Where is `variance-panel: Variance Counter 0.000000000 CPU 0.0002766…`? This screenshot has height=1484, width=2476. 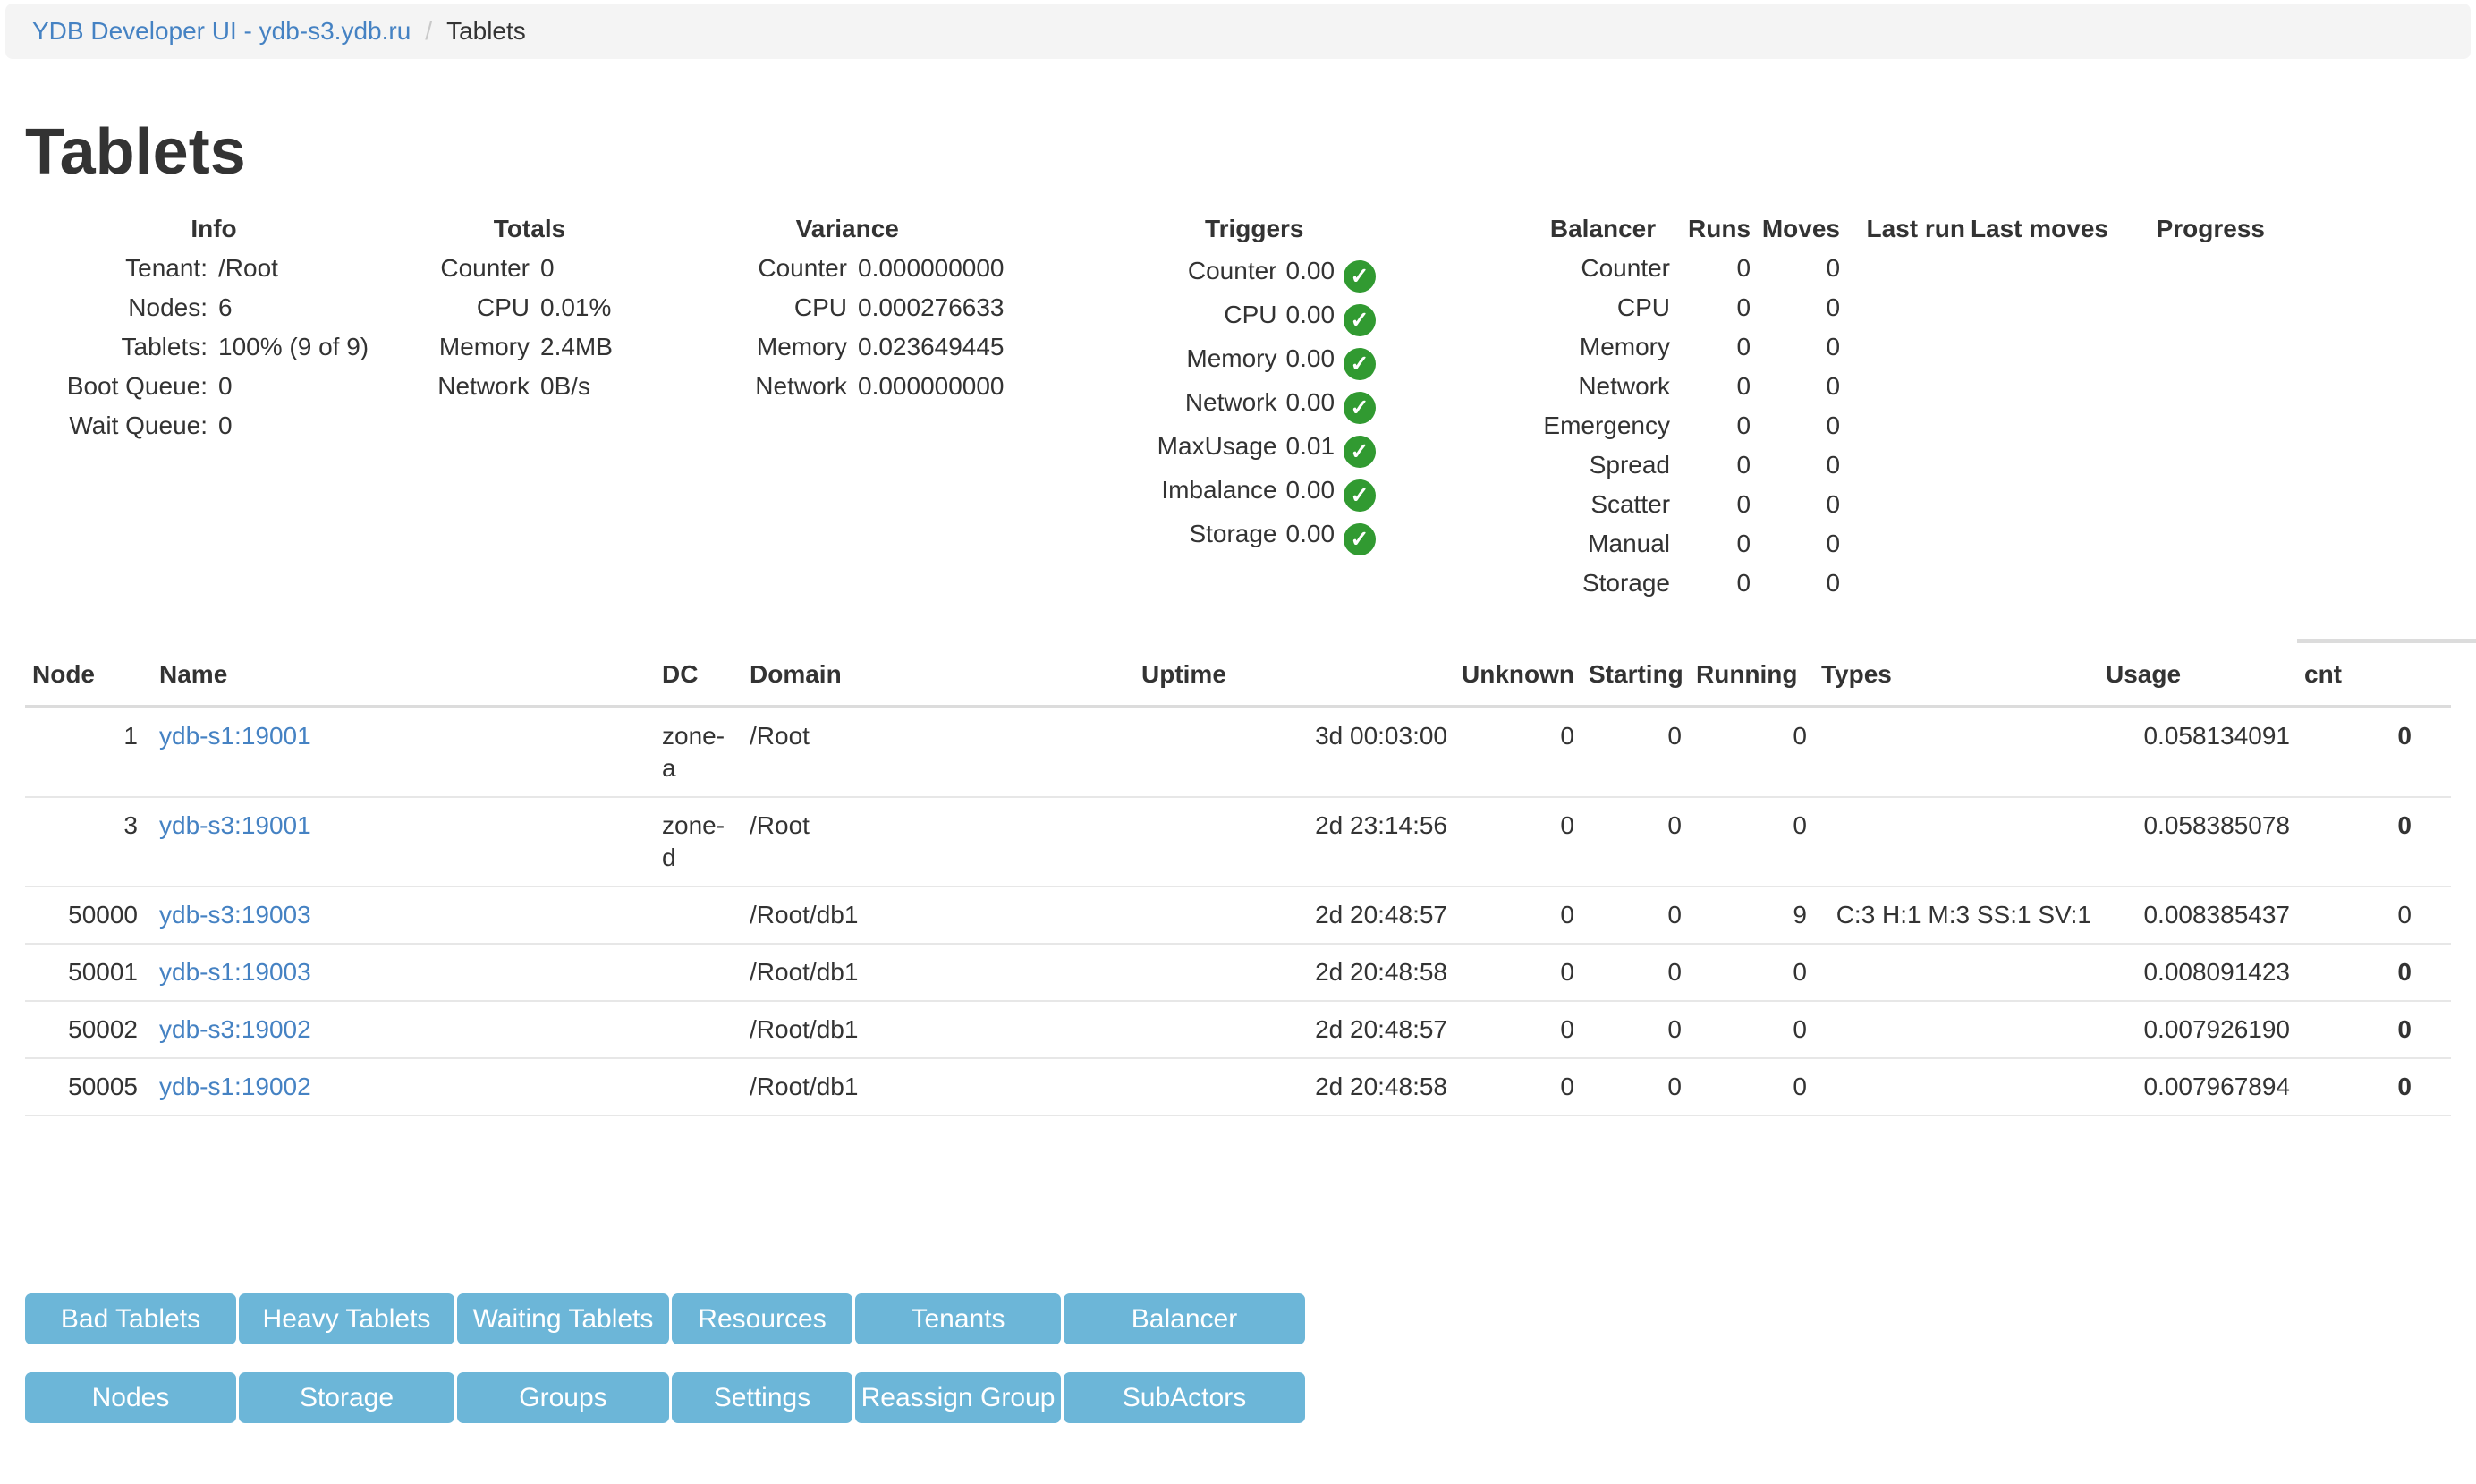 variance-panel: Variance Counter 0.000000000 CPU 0.0002766… is located at coordinates (848, 307).